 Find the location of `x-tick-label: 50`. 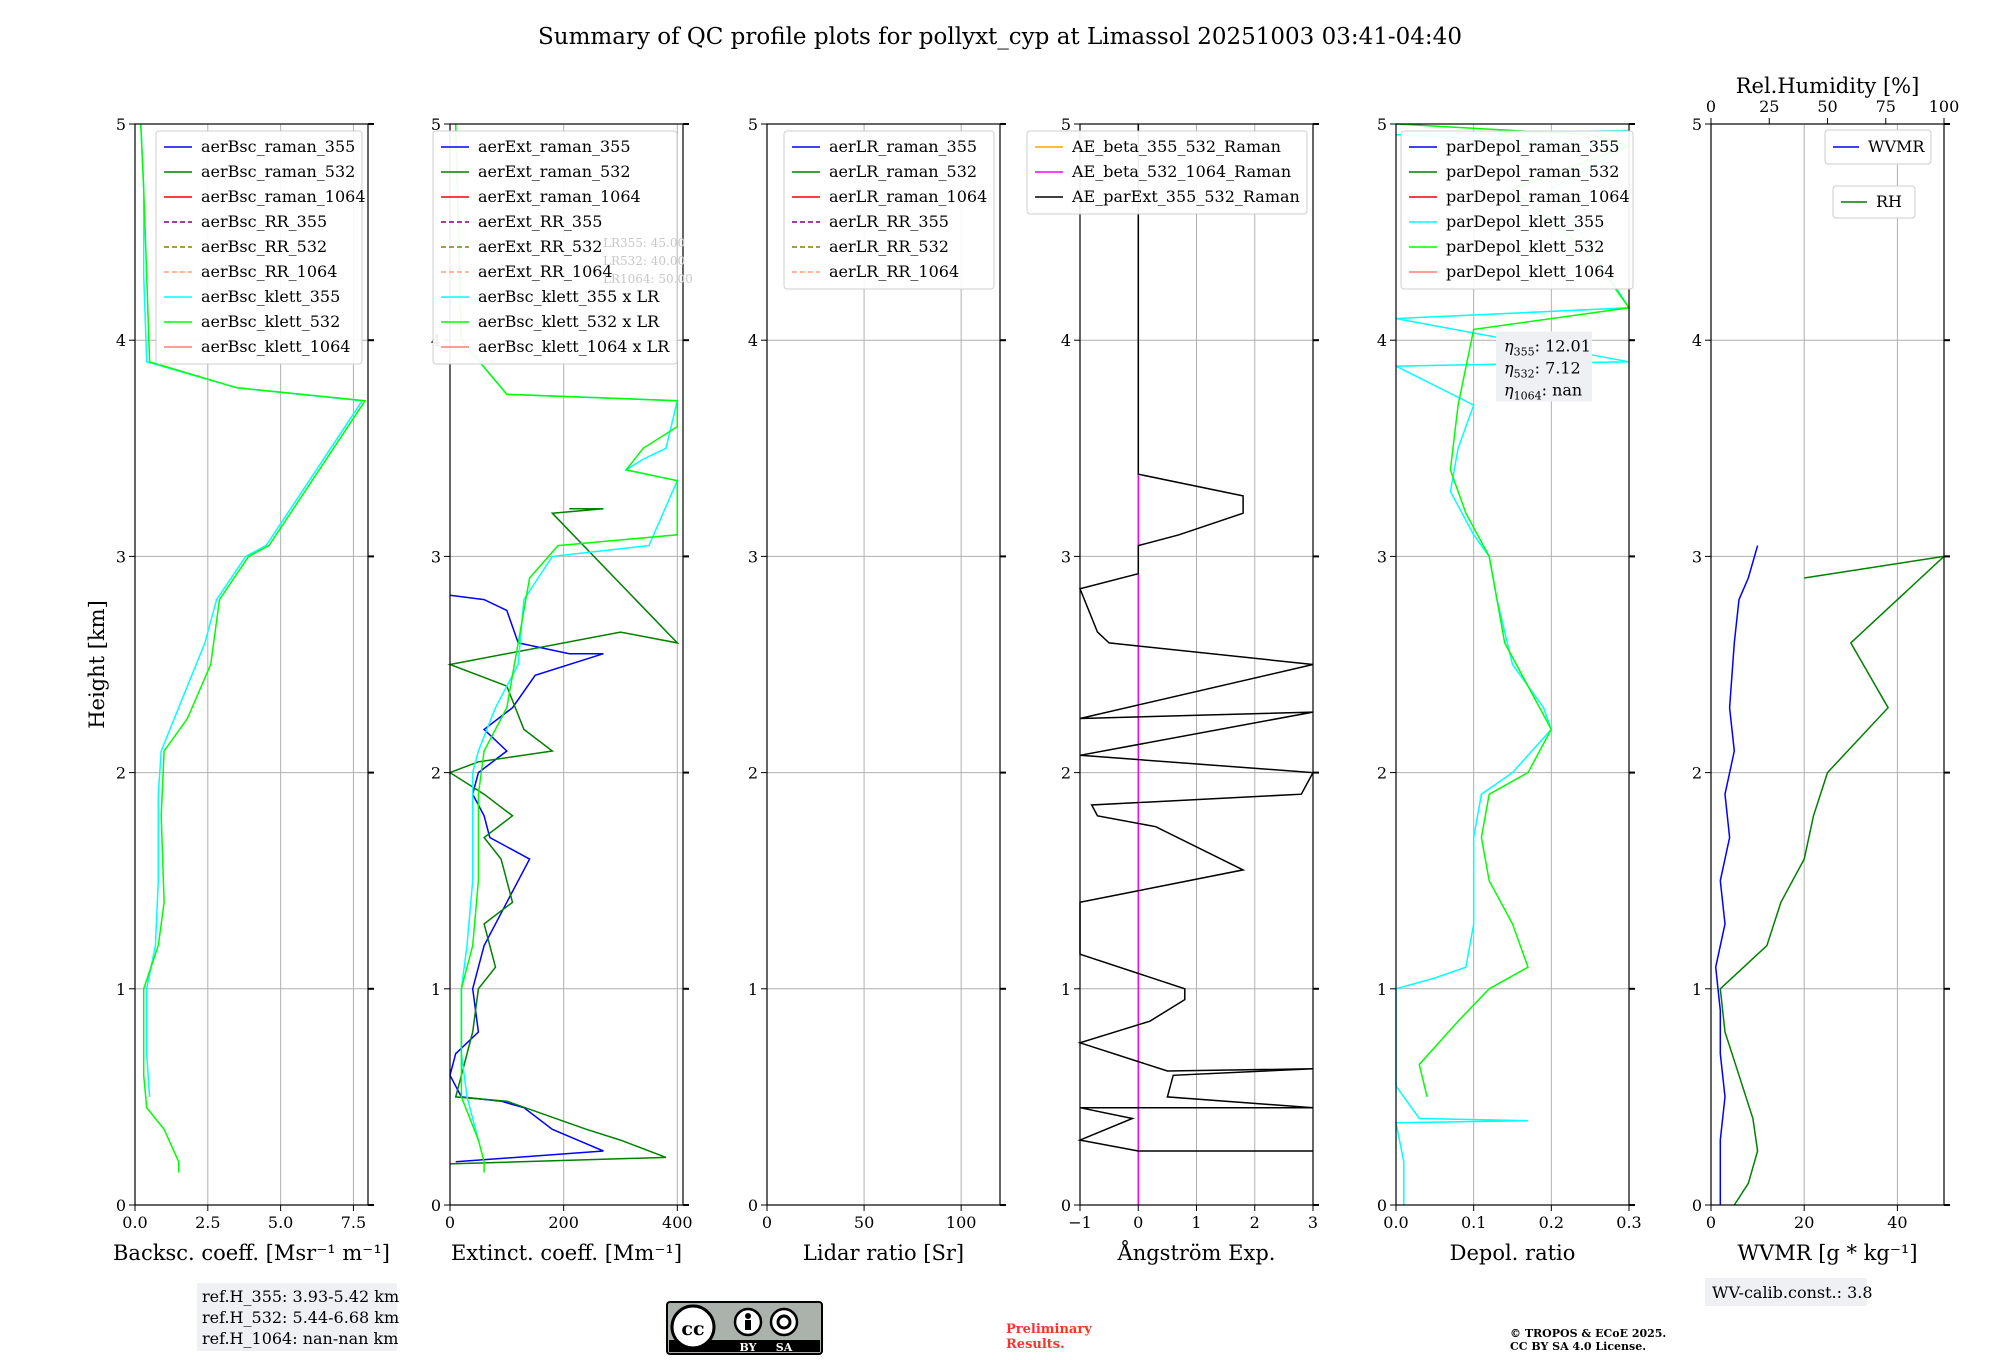

x-tick-label: 50 is located at coordinates (864, 1222).